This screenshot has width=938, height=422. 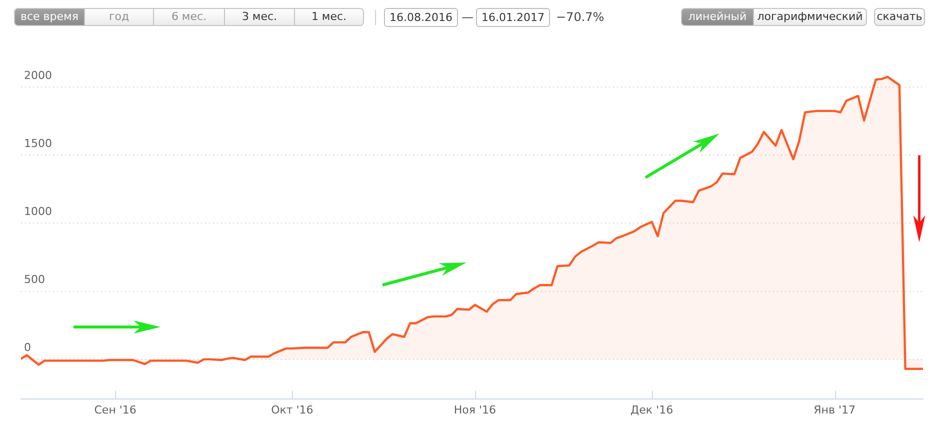 I want to click on range-button: 6 мес., so click(x=189, y=17).